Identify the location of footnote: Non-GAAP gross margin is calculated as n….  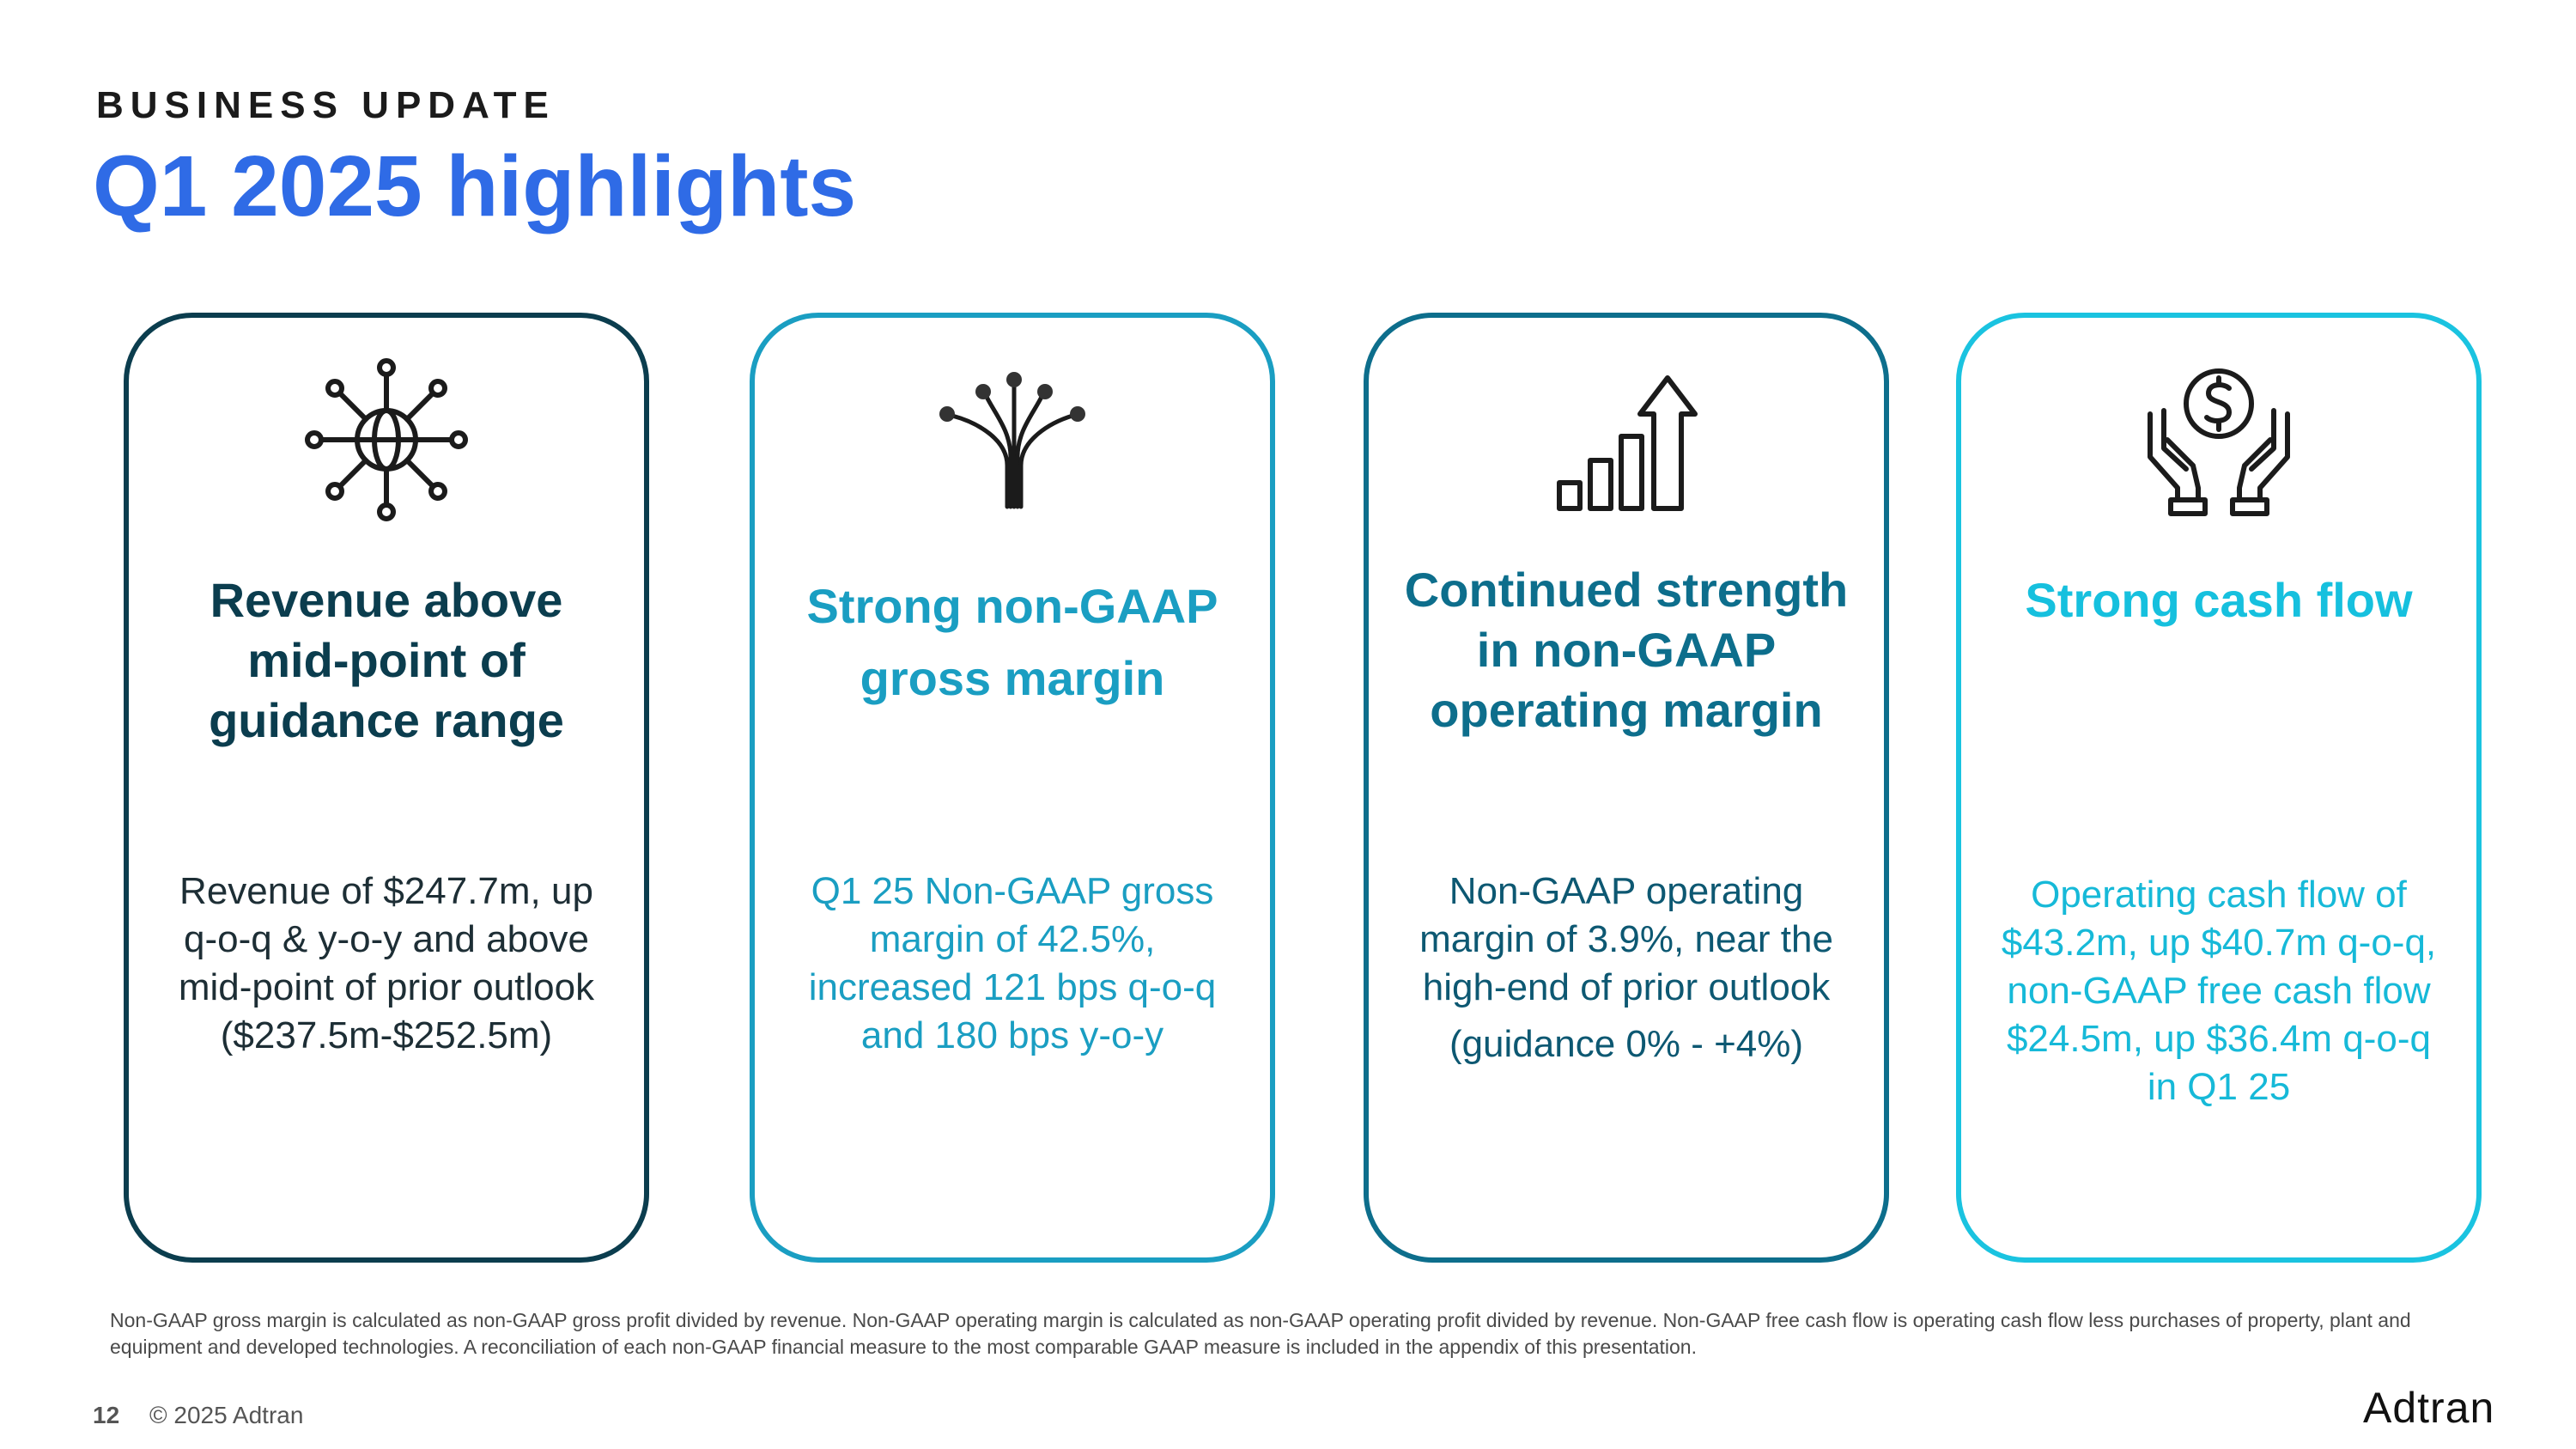
(1261, 1333).